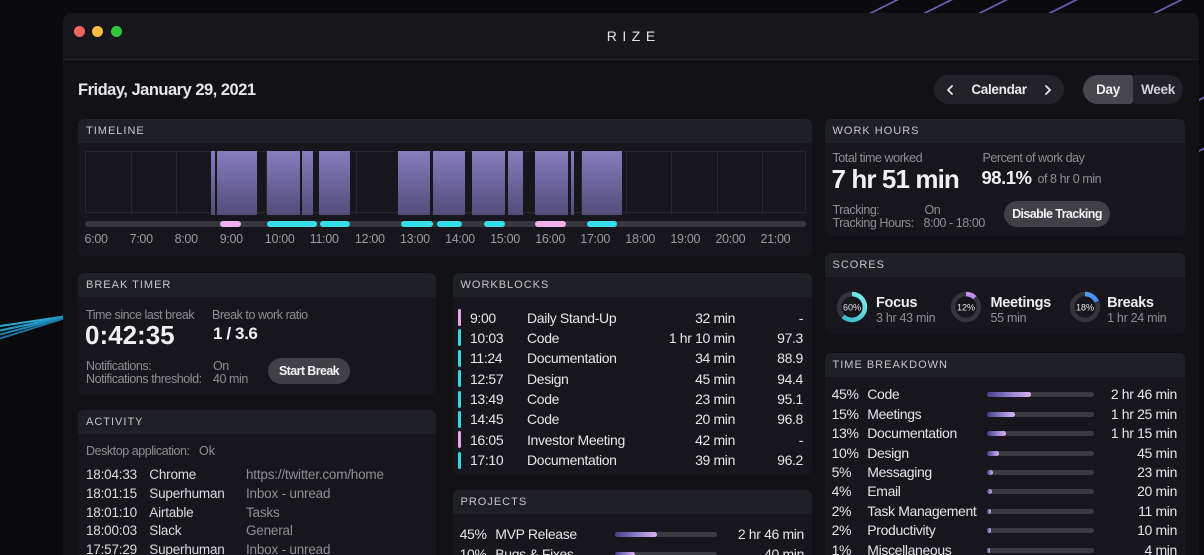 This screenshot has height=555, width=1204. Describe the element at coordinates (852, 307) in the screenshot. I see `svg-text: 60%` at that location.